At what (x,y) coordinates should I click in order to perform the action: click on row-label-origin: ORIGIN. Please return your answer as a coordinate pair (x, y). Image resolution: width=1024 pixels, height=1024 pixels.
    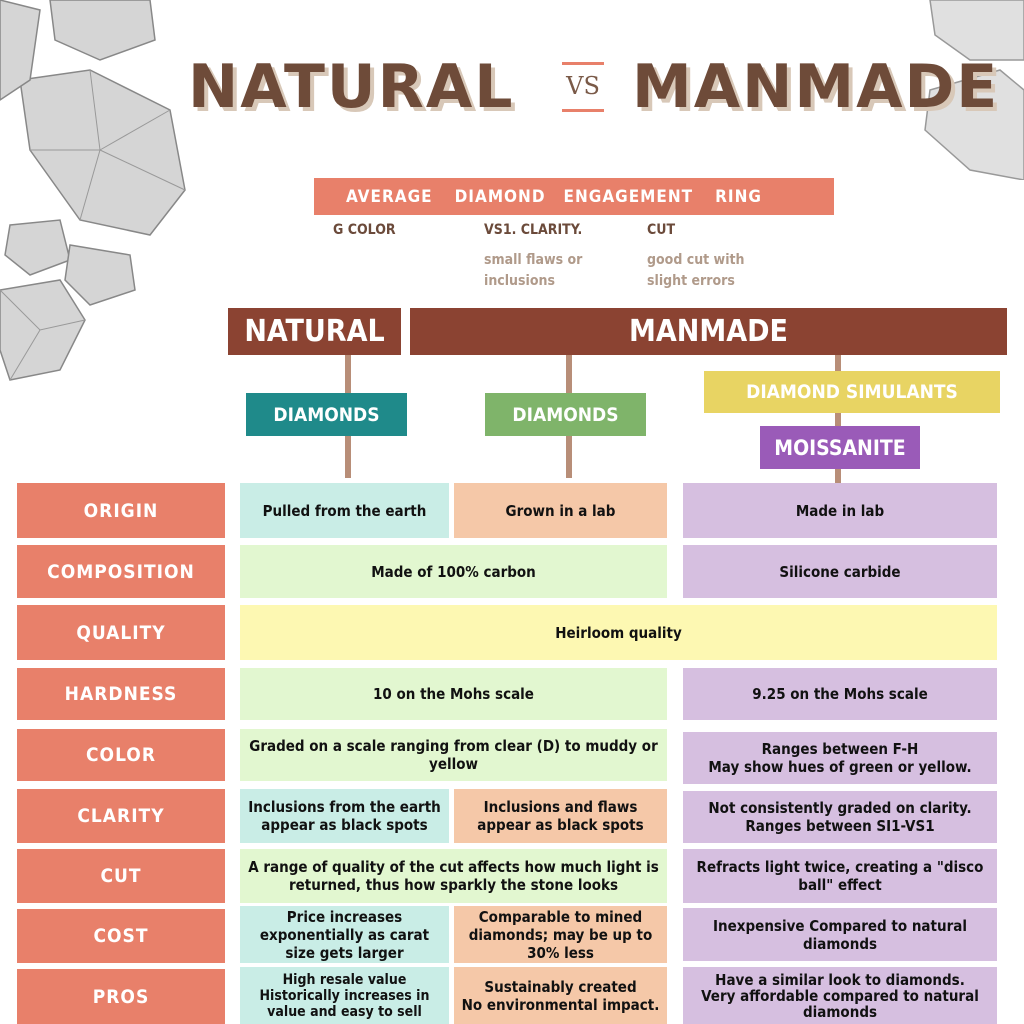
    Looking at the image, I should click on (121, 510).